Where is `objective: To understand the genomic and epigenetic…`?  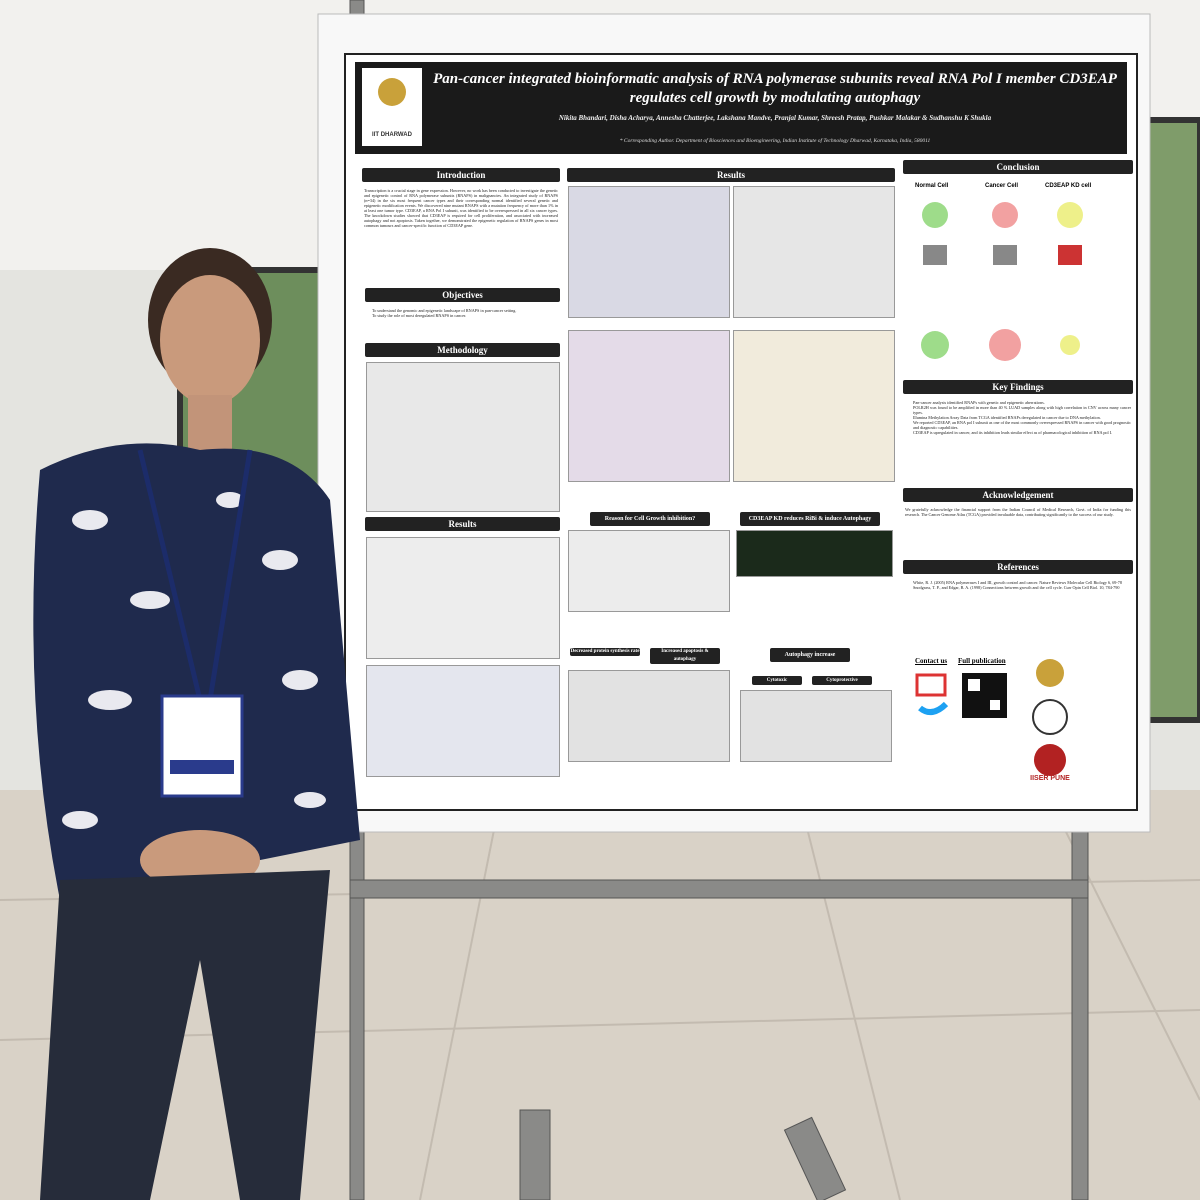
objective: To understand the genomic and epigenetic… is located at coordinates (465, 310).